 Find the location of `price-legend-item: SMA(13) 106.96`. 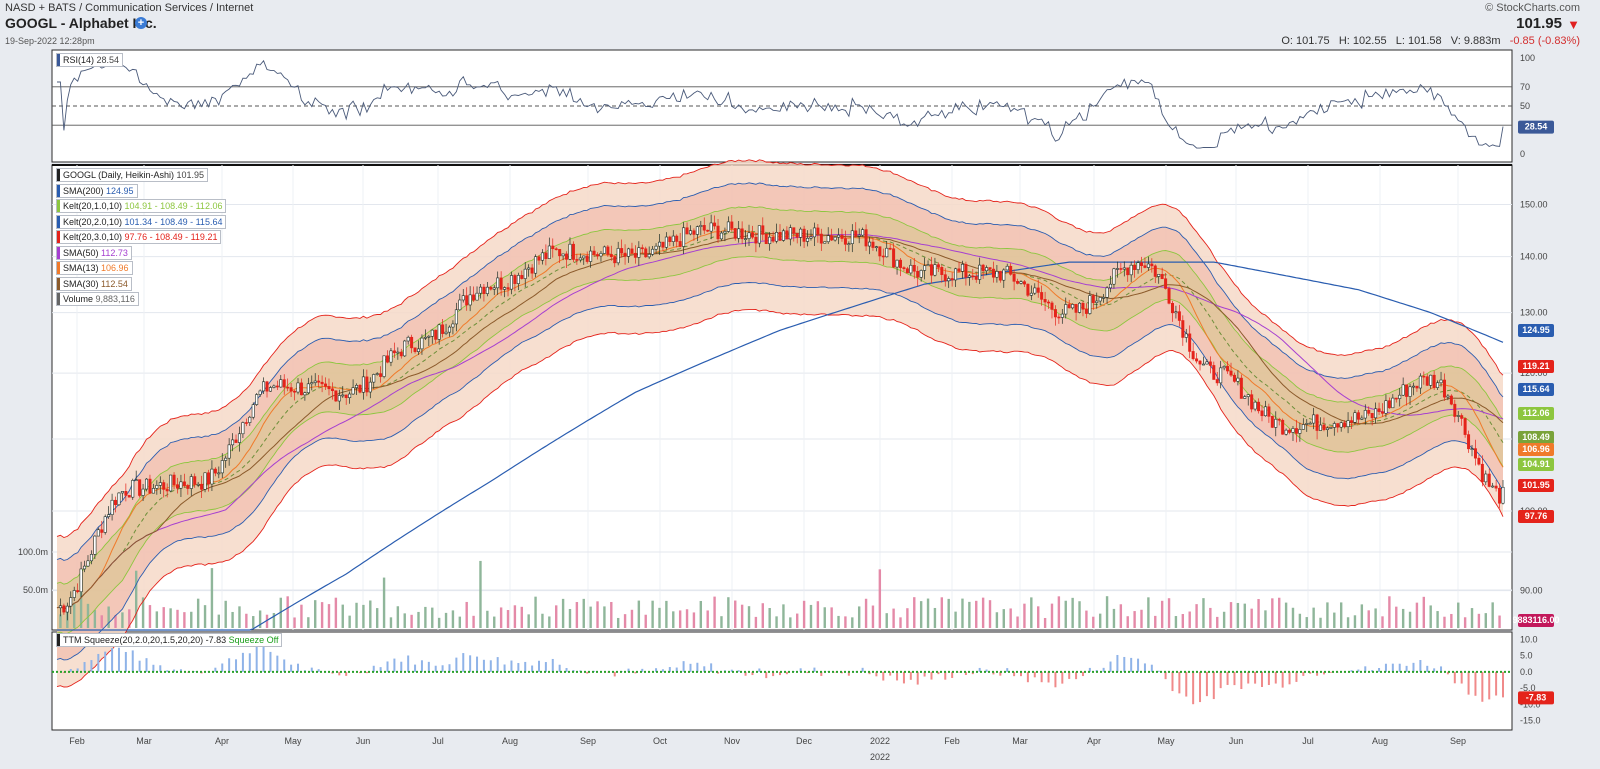

price-legend-item: SMA(13) 106.96 is located at coordinates (94, 268).